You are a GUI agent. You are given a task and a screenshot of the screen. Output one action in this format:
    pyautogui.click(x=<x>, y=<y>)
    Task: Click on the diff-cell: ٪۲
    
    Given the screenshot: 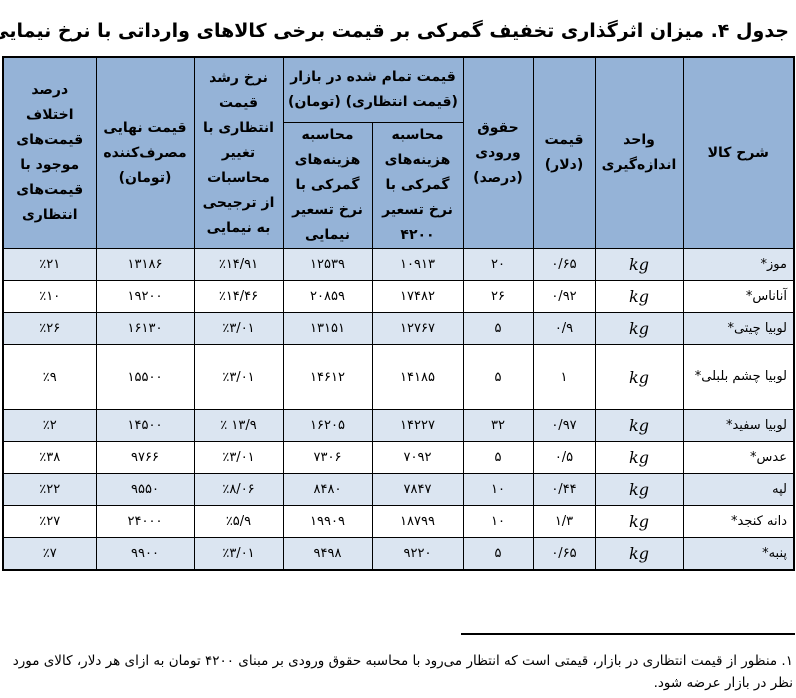 What is the action you would take?
    pyautogui.click(x=50, y=425)
    